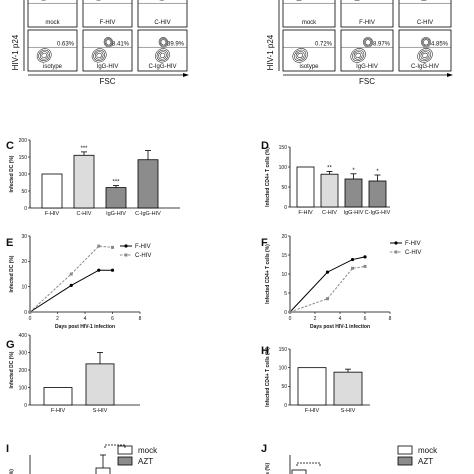 The image size is (474, 474). I want to click on flow-sample-label: C-HIV, so click(162, 23).